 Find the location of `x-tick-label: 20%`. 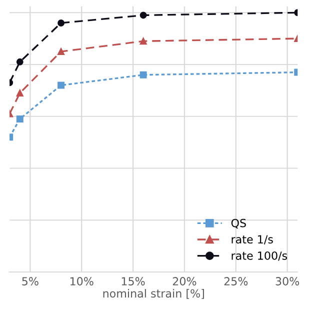

x-tick-label: 20% is located at coordinates (184, 281).